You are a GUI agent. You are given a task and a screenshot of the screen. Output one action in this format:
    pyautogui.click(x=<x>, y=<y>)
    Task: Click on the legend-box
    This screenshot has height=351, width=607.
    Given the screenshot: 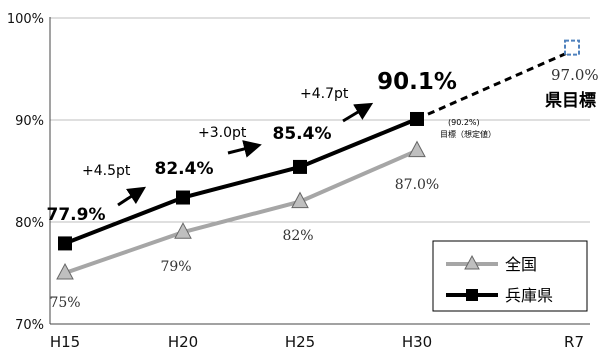 What is the action you would take?
    pyautogui.click(x=510, y=276)
    